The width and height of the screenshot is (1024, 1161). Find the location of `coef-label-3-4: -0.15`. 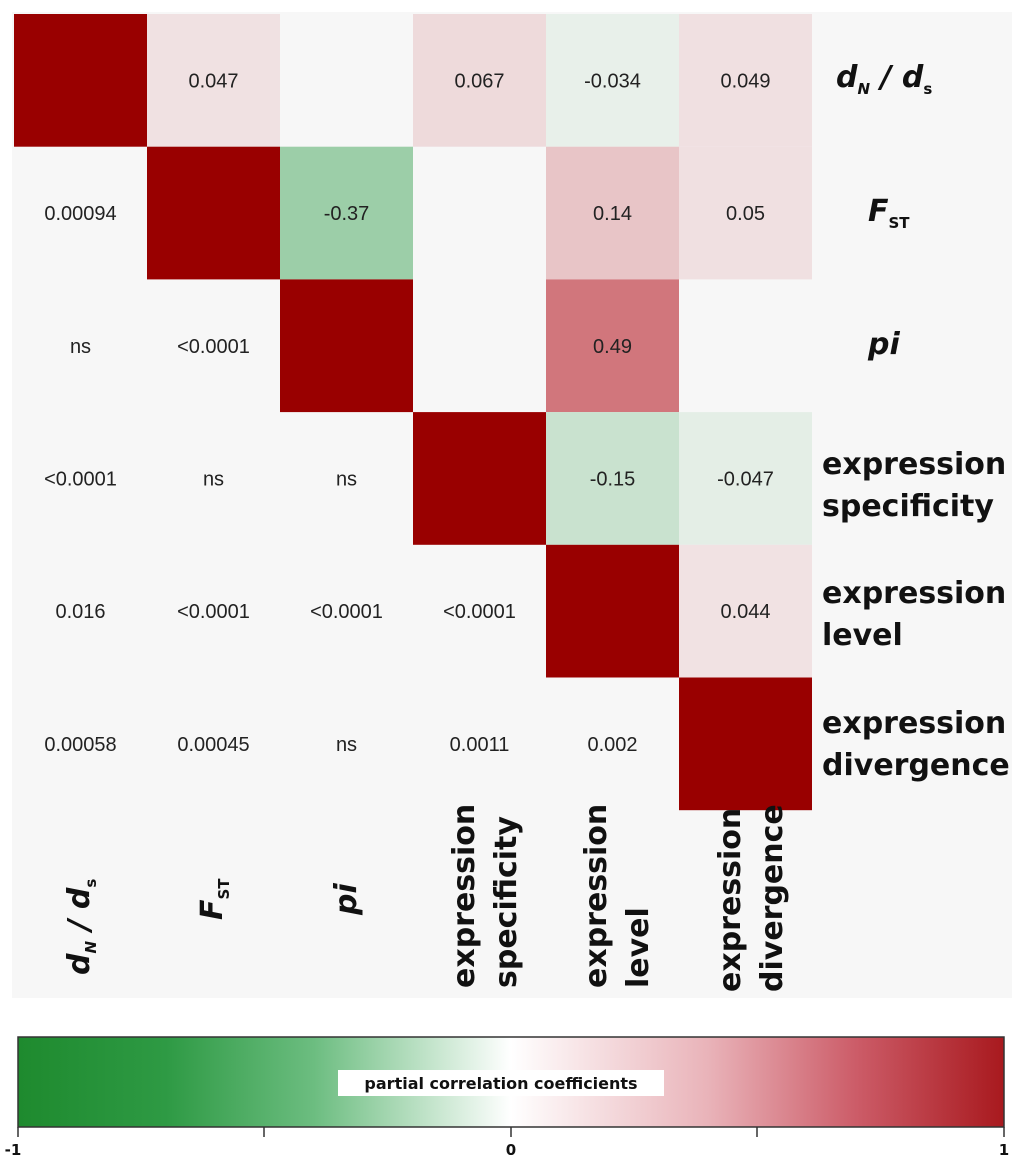

coef-label-3-4: -0.15 is located at coordinates (613, 479).